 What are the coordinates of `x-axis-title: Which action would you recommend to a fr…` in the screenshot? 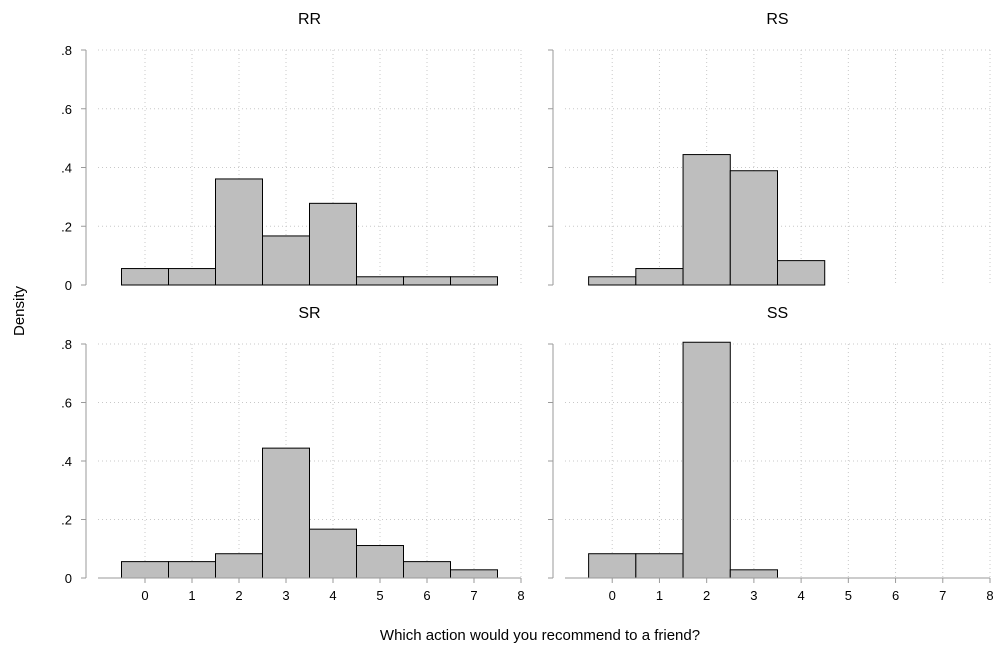 It's located at (540, 635).